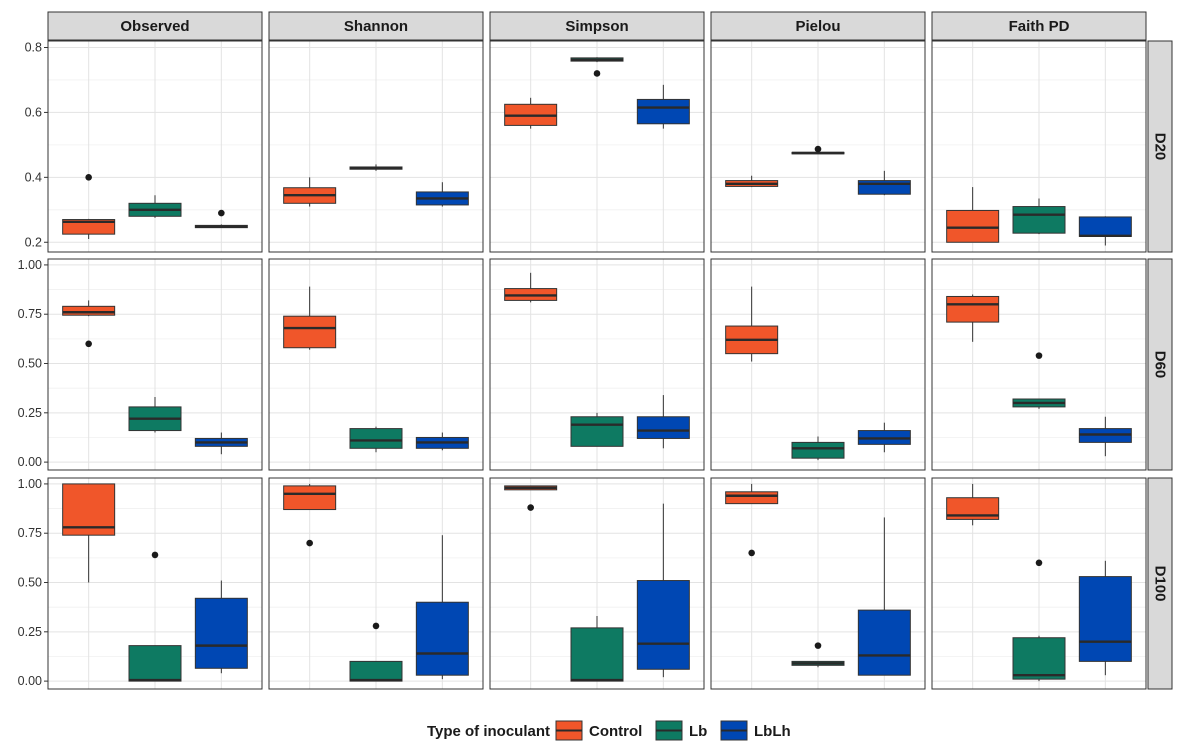 The width and height of the screenshot is (1183, 752). I want to click on facet-strip-label: Observed, so click(154, 26).